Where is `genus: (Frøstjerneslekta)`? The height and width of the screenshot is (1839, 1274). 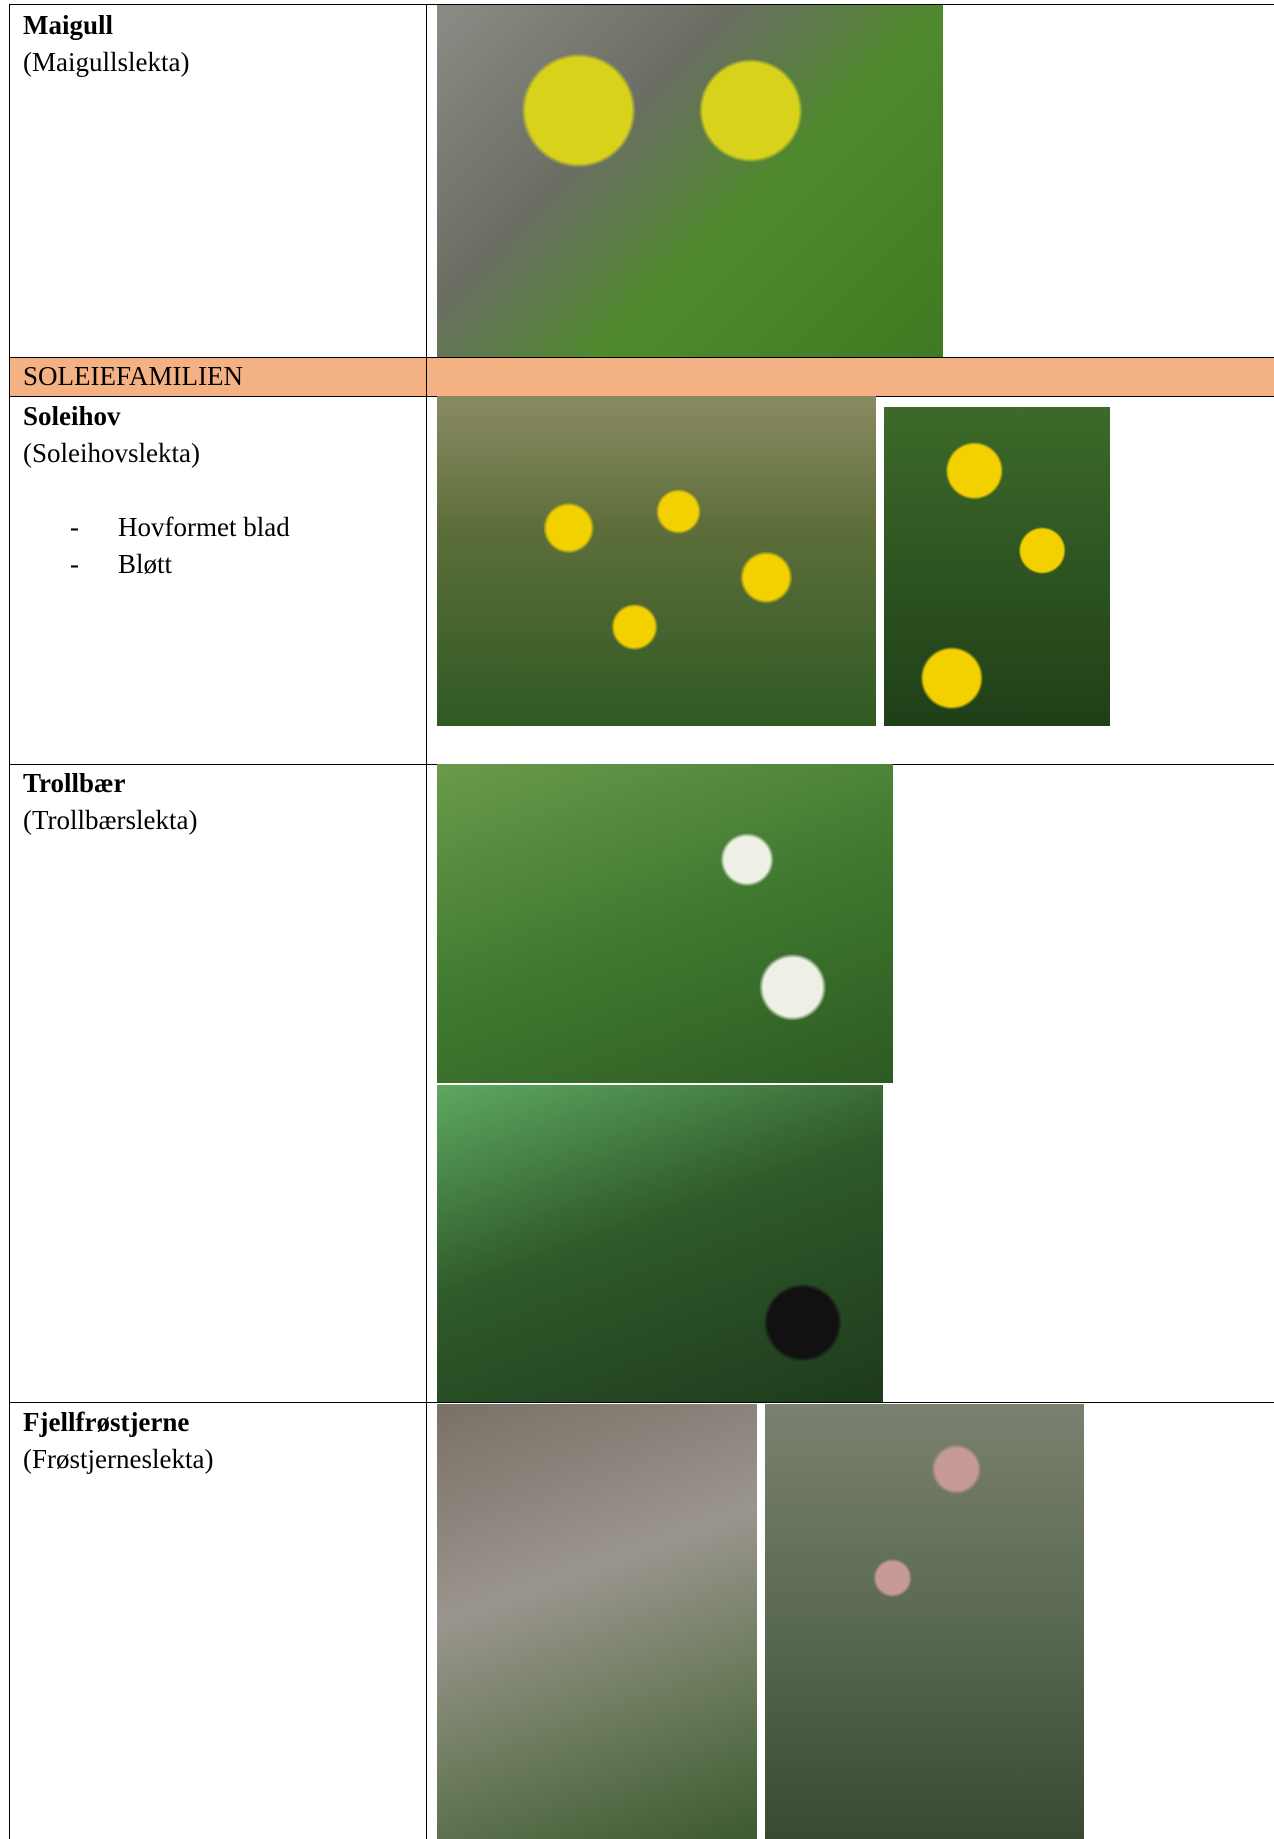
genus: (Frøstjerneslekta) is located at coordinates (118, 1459).